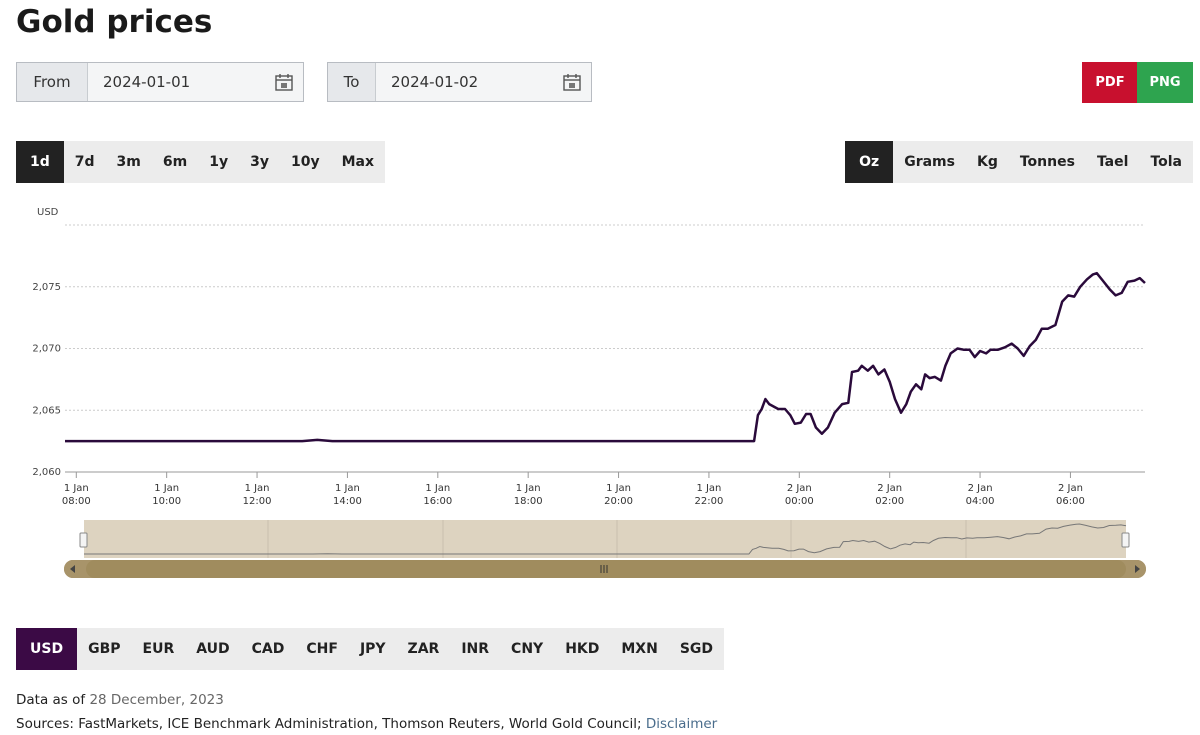 The height and width of the screenshot is (735, 1200). Describe the element at coordinates (347, 495) in the screenshot. I see `x-tick-label: 1 Jan 14:00` at that location.